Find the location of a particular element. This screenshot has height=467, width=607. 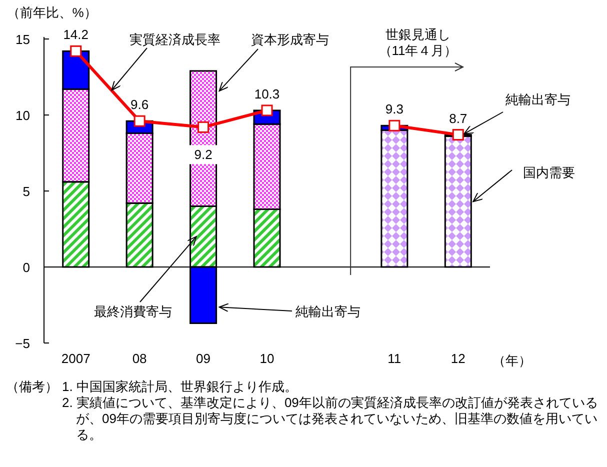

x-tick-label: 2007 is located at coordinates (75, 358).